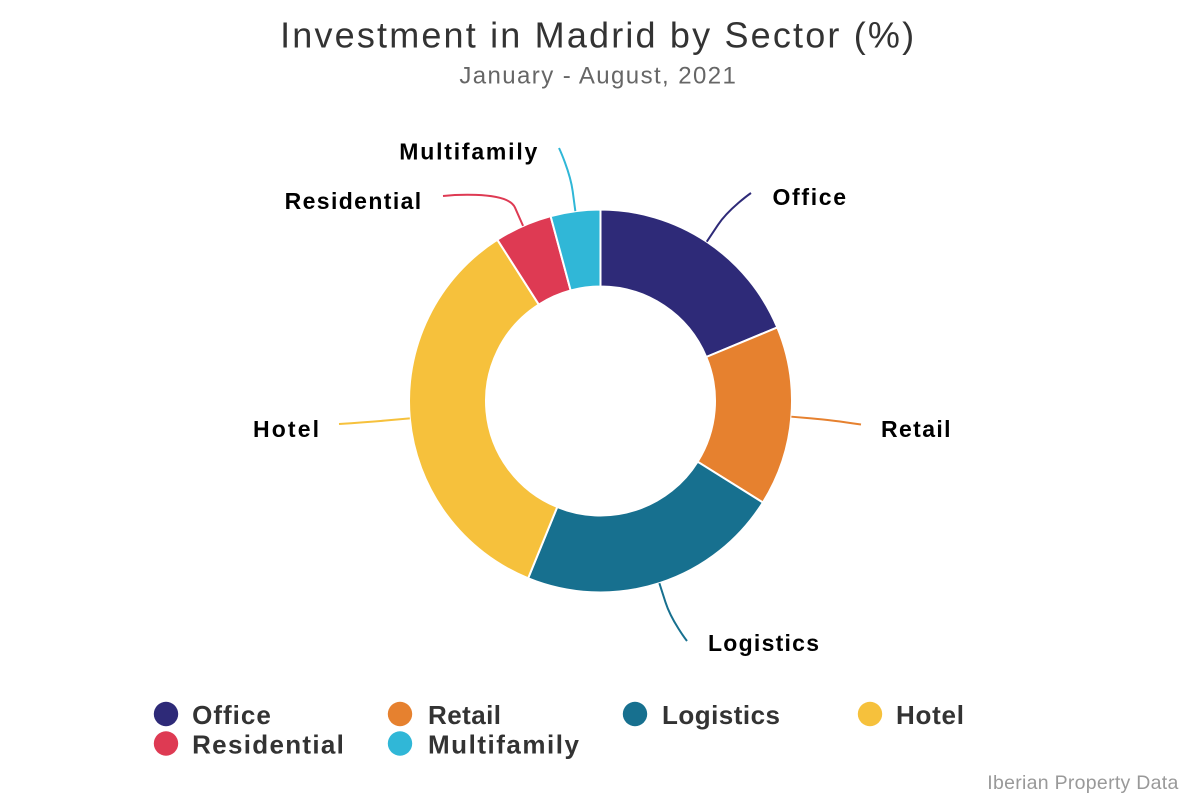 Image resolution: width=1200 pixels, height=800 pixels. I want to click on svg-text: January - August, 2021, so click(597, 75).